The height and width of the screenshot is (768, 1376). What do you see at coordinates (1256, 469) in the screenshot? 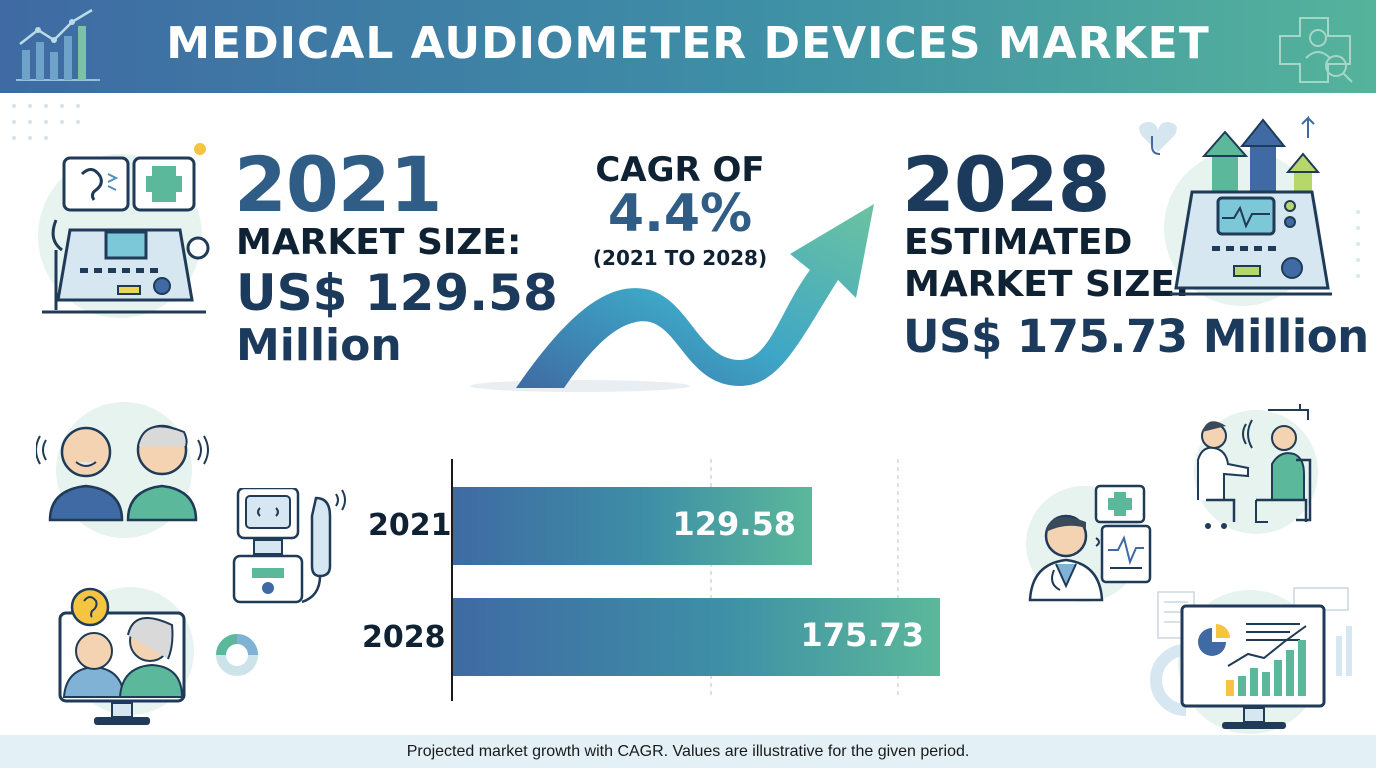
I see `clinician-patient-icon` at bounding box center [1256, 469].